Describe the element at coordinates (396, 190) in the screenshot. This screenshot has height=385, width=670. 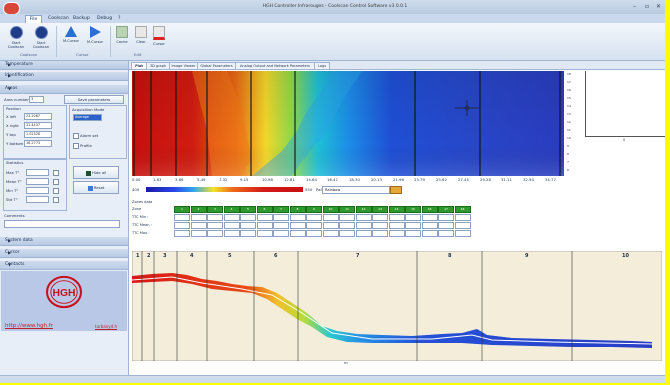
I see `palette-folder-icon` at that location.